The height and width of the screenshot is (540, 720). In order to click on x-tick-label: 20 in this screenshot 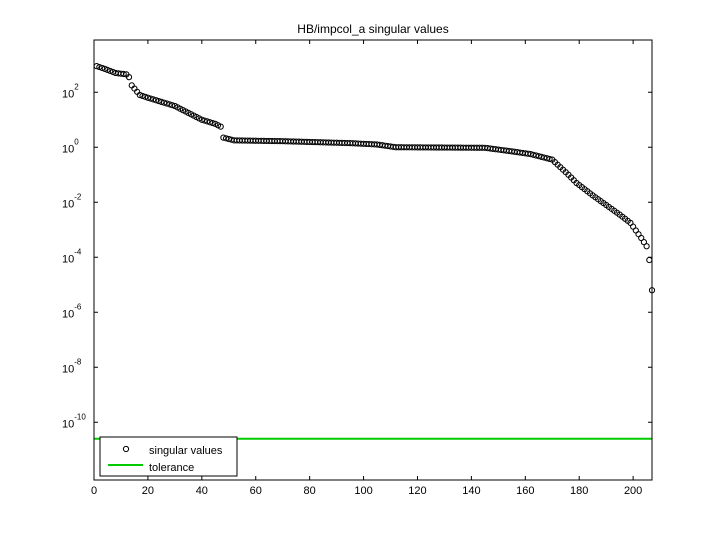, I will do `click(148, 491)`.